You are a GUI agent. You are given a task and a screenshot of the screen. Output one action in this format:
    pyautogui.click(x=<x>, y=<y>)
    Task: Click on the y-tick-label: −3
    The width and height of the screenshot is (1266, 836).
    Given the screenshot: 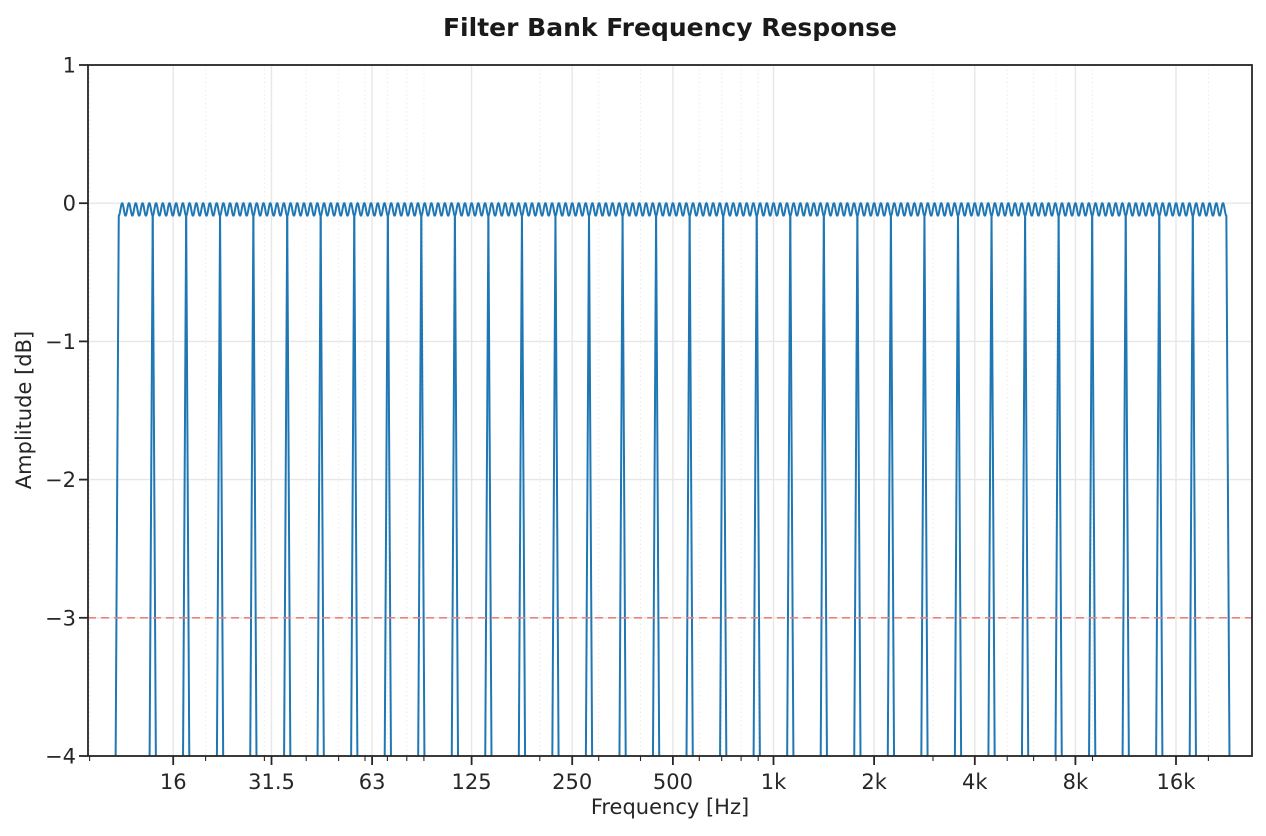 What is the action you would take?
    pyautogui.click(x=60, y=618)
    